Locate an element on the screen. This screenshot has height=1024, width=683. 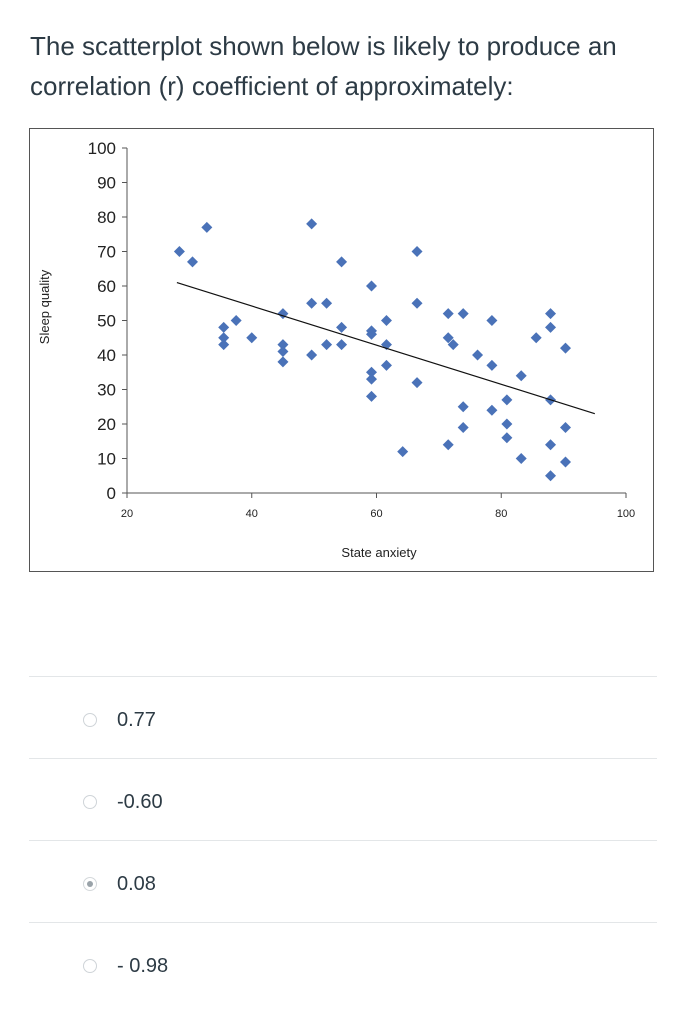
y-tick-label: 50 is located at coordinates (106, 321).